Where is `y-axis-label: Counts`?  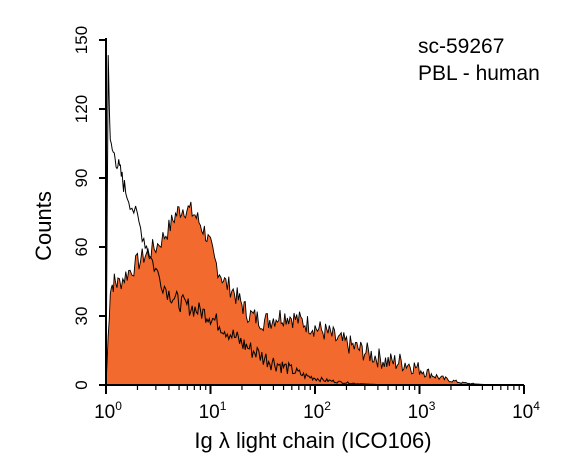
y-axis-label: Counts is located at coordinates (43, 226).